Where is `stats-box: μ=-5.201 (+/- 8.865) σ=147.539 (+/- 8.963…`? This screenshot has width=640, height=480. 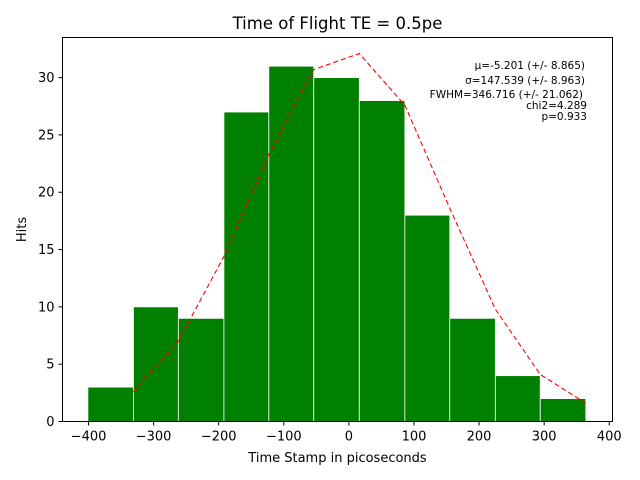 stats-box: μ=-5.201 (+/- 8.865) σ=147.539 (+/- 8.963… is located at coordinates (508, 91).